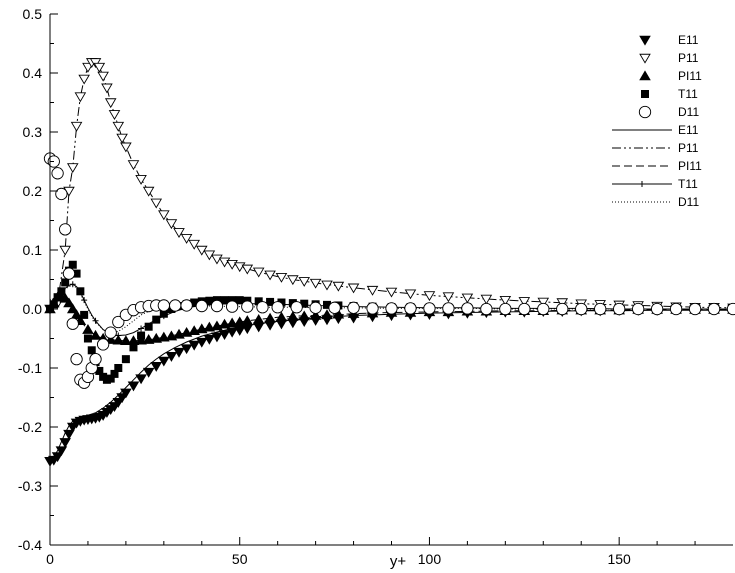  Describe the element at coordinates (688, 94) in the screenshot. I see `legend-label-t11: T11` at that location.